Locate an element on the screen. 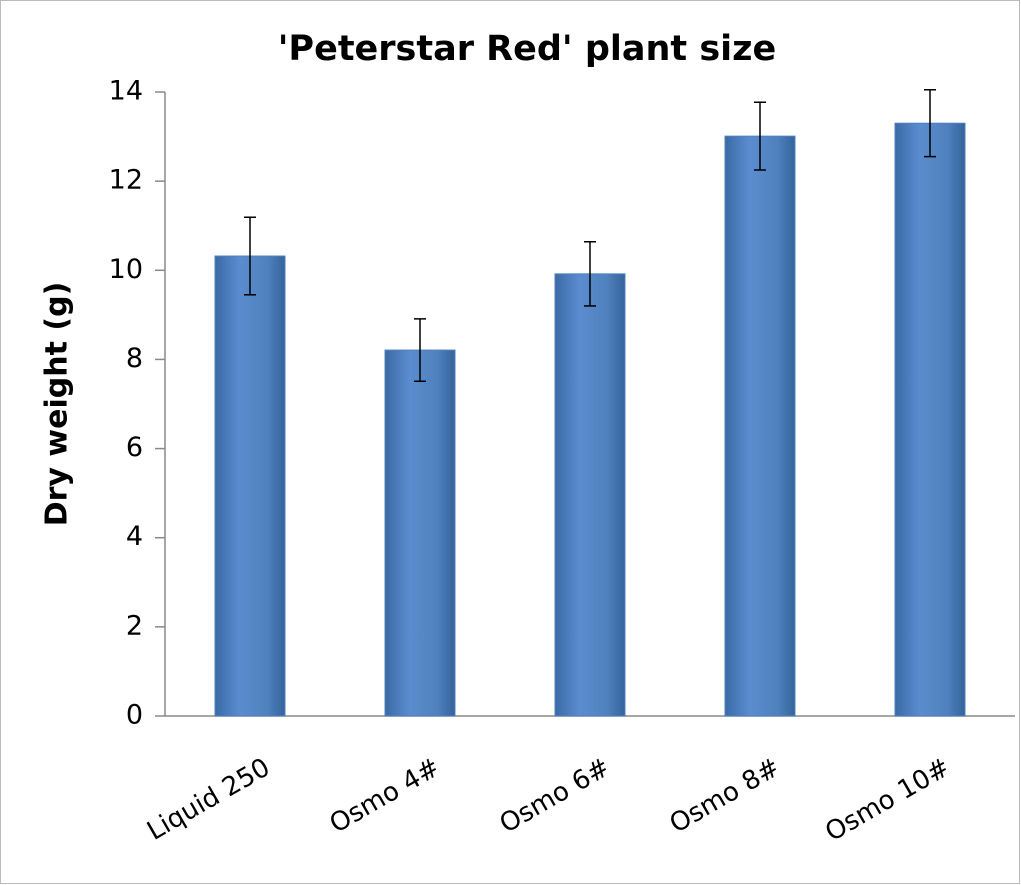 Image resolution: width=1021 pixels, height=885 pixels. y-tick-label: 6 is located at coordinates (134, 447).